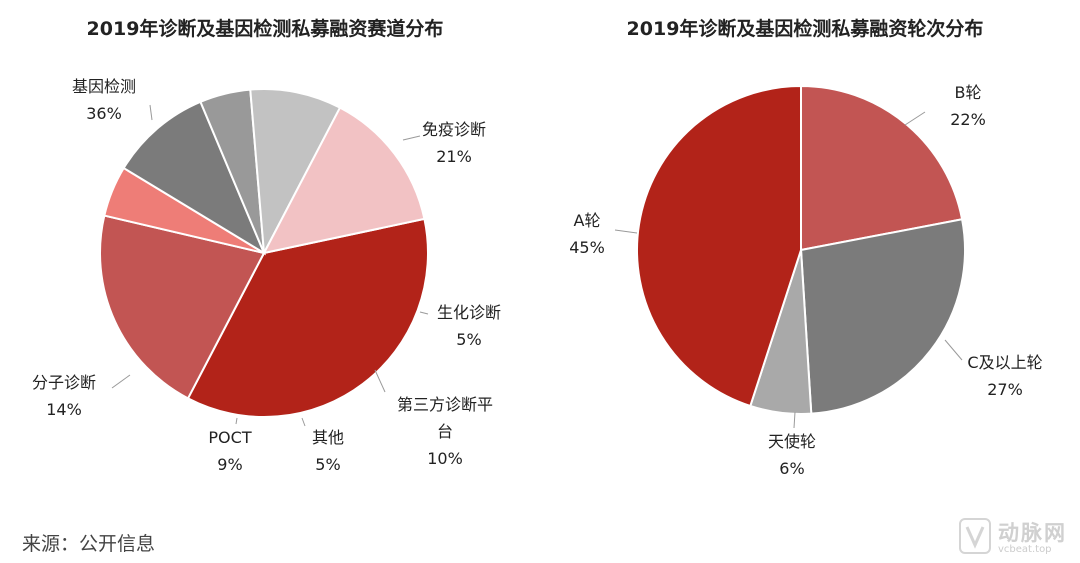  Describe the element at coordinates (968, 119) in the screenshot. I see `slice-percent: 22%` at that location.